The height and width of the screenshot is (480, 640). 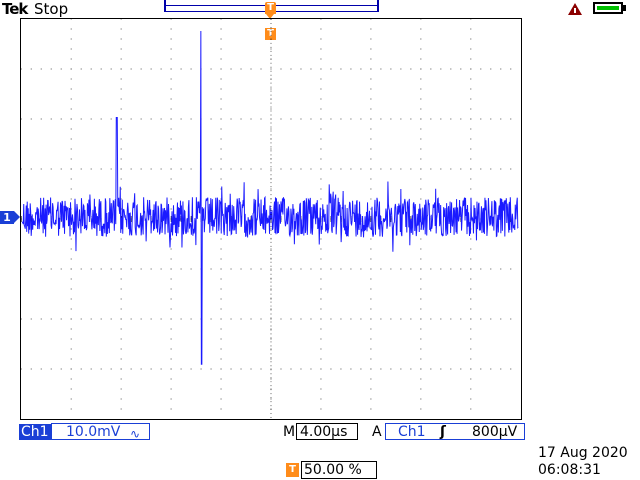 I want to click on battery-icon, so click(x=608, y=8).